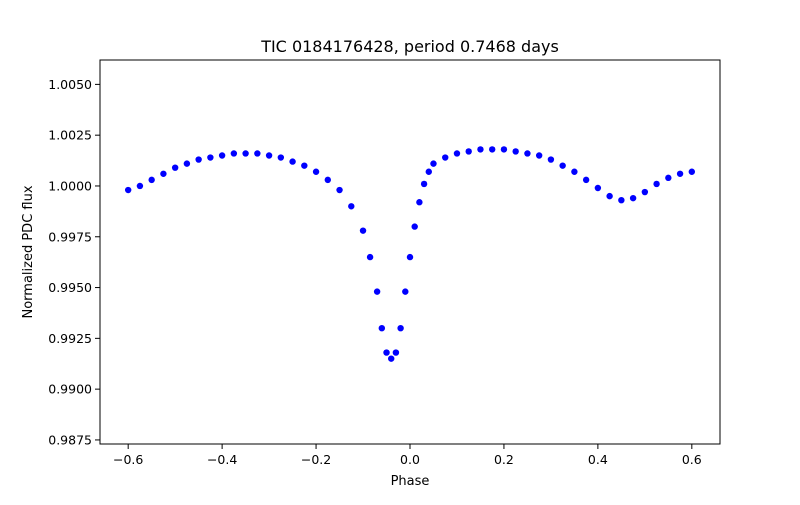 This screenshot has height=505, width=800. Describe the element at coordinates (70, 439) in the screenshot. I see `y-tick-label: 0.9875` at that location.